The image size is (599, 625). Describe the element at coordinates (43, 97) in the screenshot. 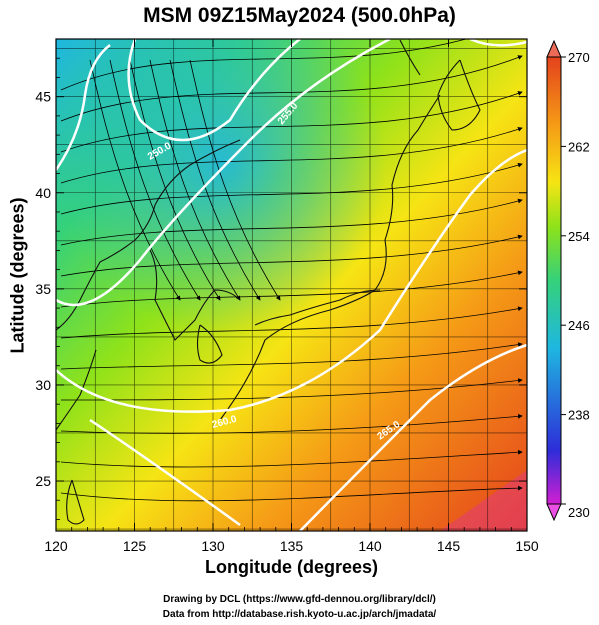

I see `y-tick-label: 45` at that location.